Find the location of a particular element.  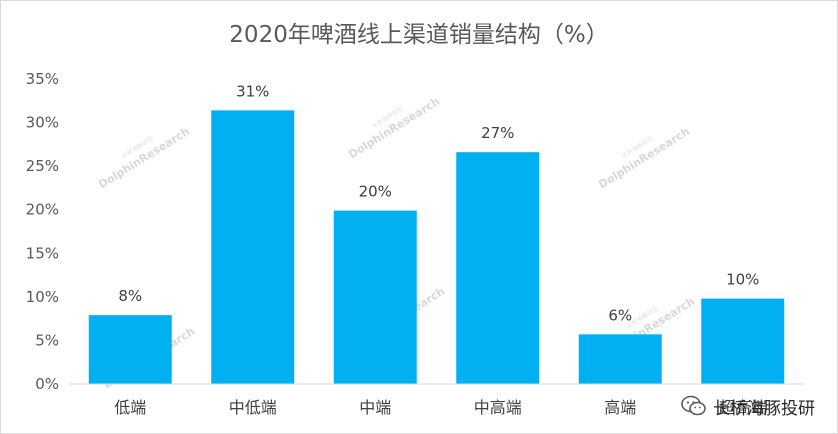

y-tick-label: 20% is located at coordinates (42, 210).